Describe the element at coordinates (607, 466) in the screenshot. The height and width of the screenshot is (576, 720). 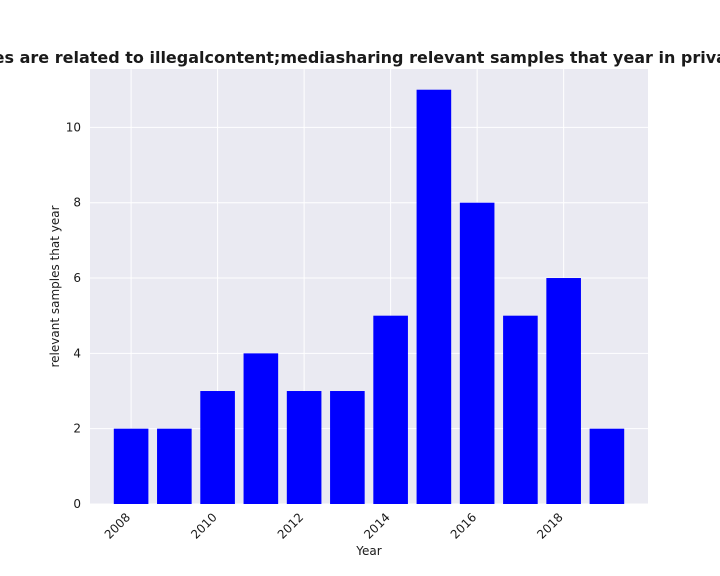
I see `bar-2019` at that location.